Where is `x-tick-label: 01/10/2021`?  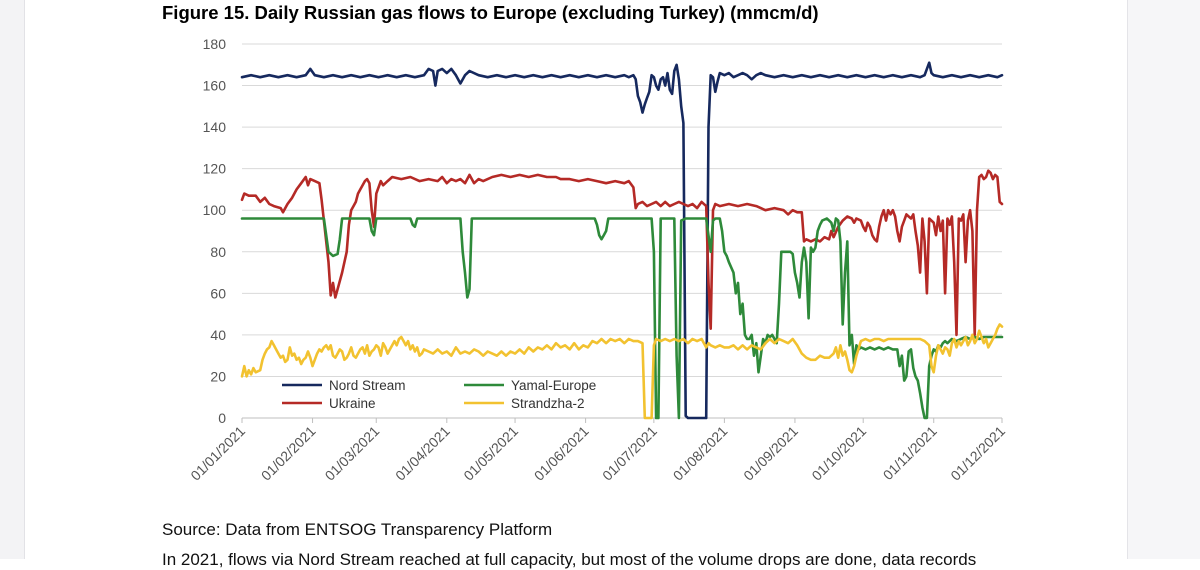 x-tick-label: 01/10/2021 is located at coordinates (838, 453).